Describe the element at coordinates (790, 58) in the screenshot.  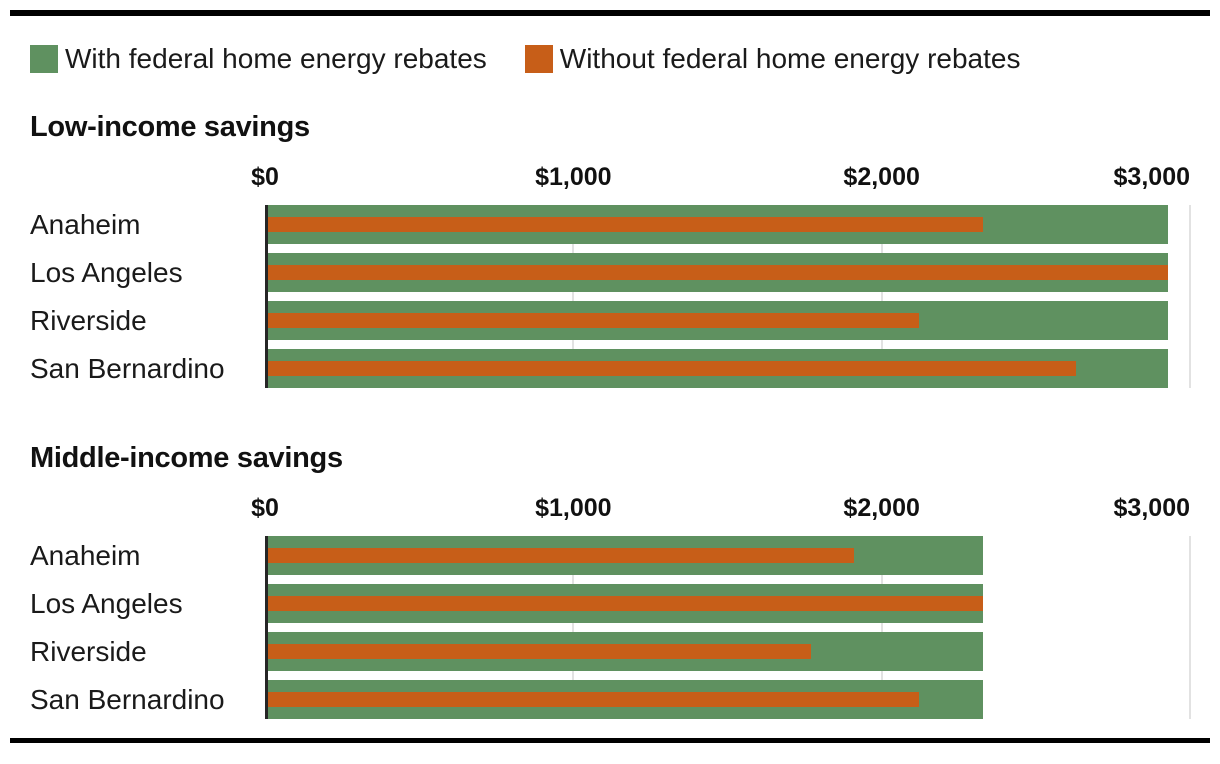
I see `legend-label-without-rebates: Without federal home energy rebates` at that location.